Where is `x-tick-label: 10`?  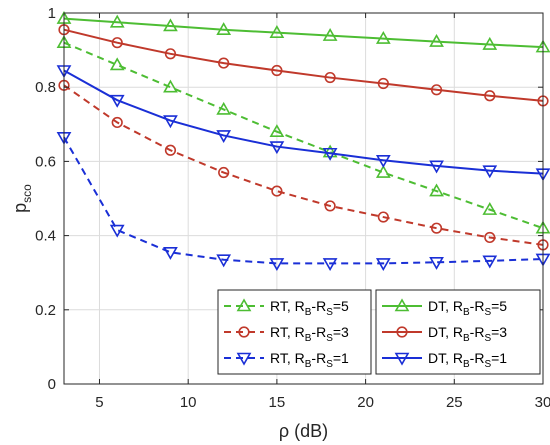
x-tick-label: 10 is located at coordinates (188, 402).